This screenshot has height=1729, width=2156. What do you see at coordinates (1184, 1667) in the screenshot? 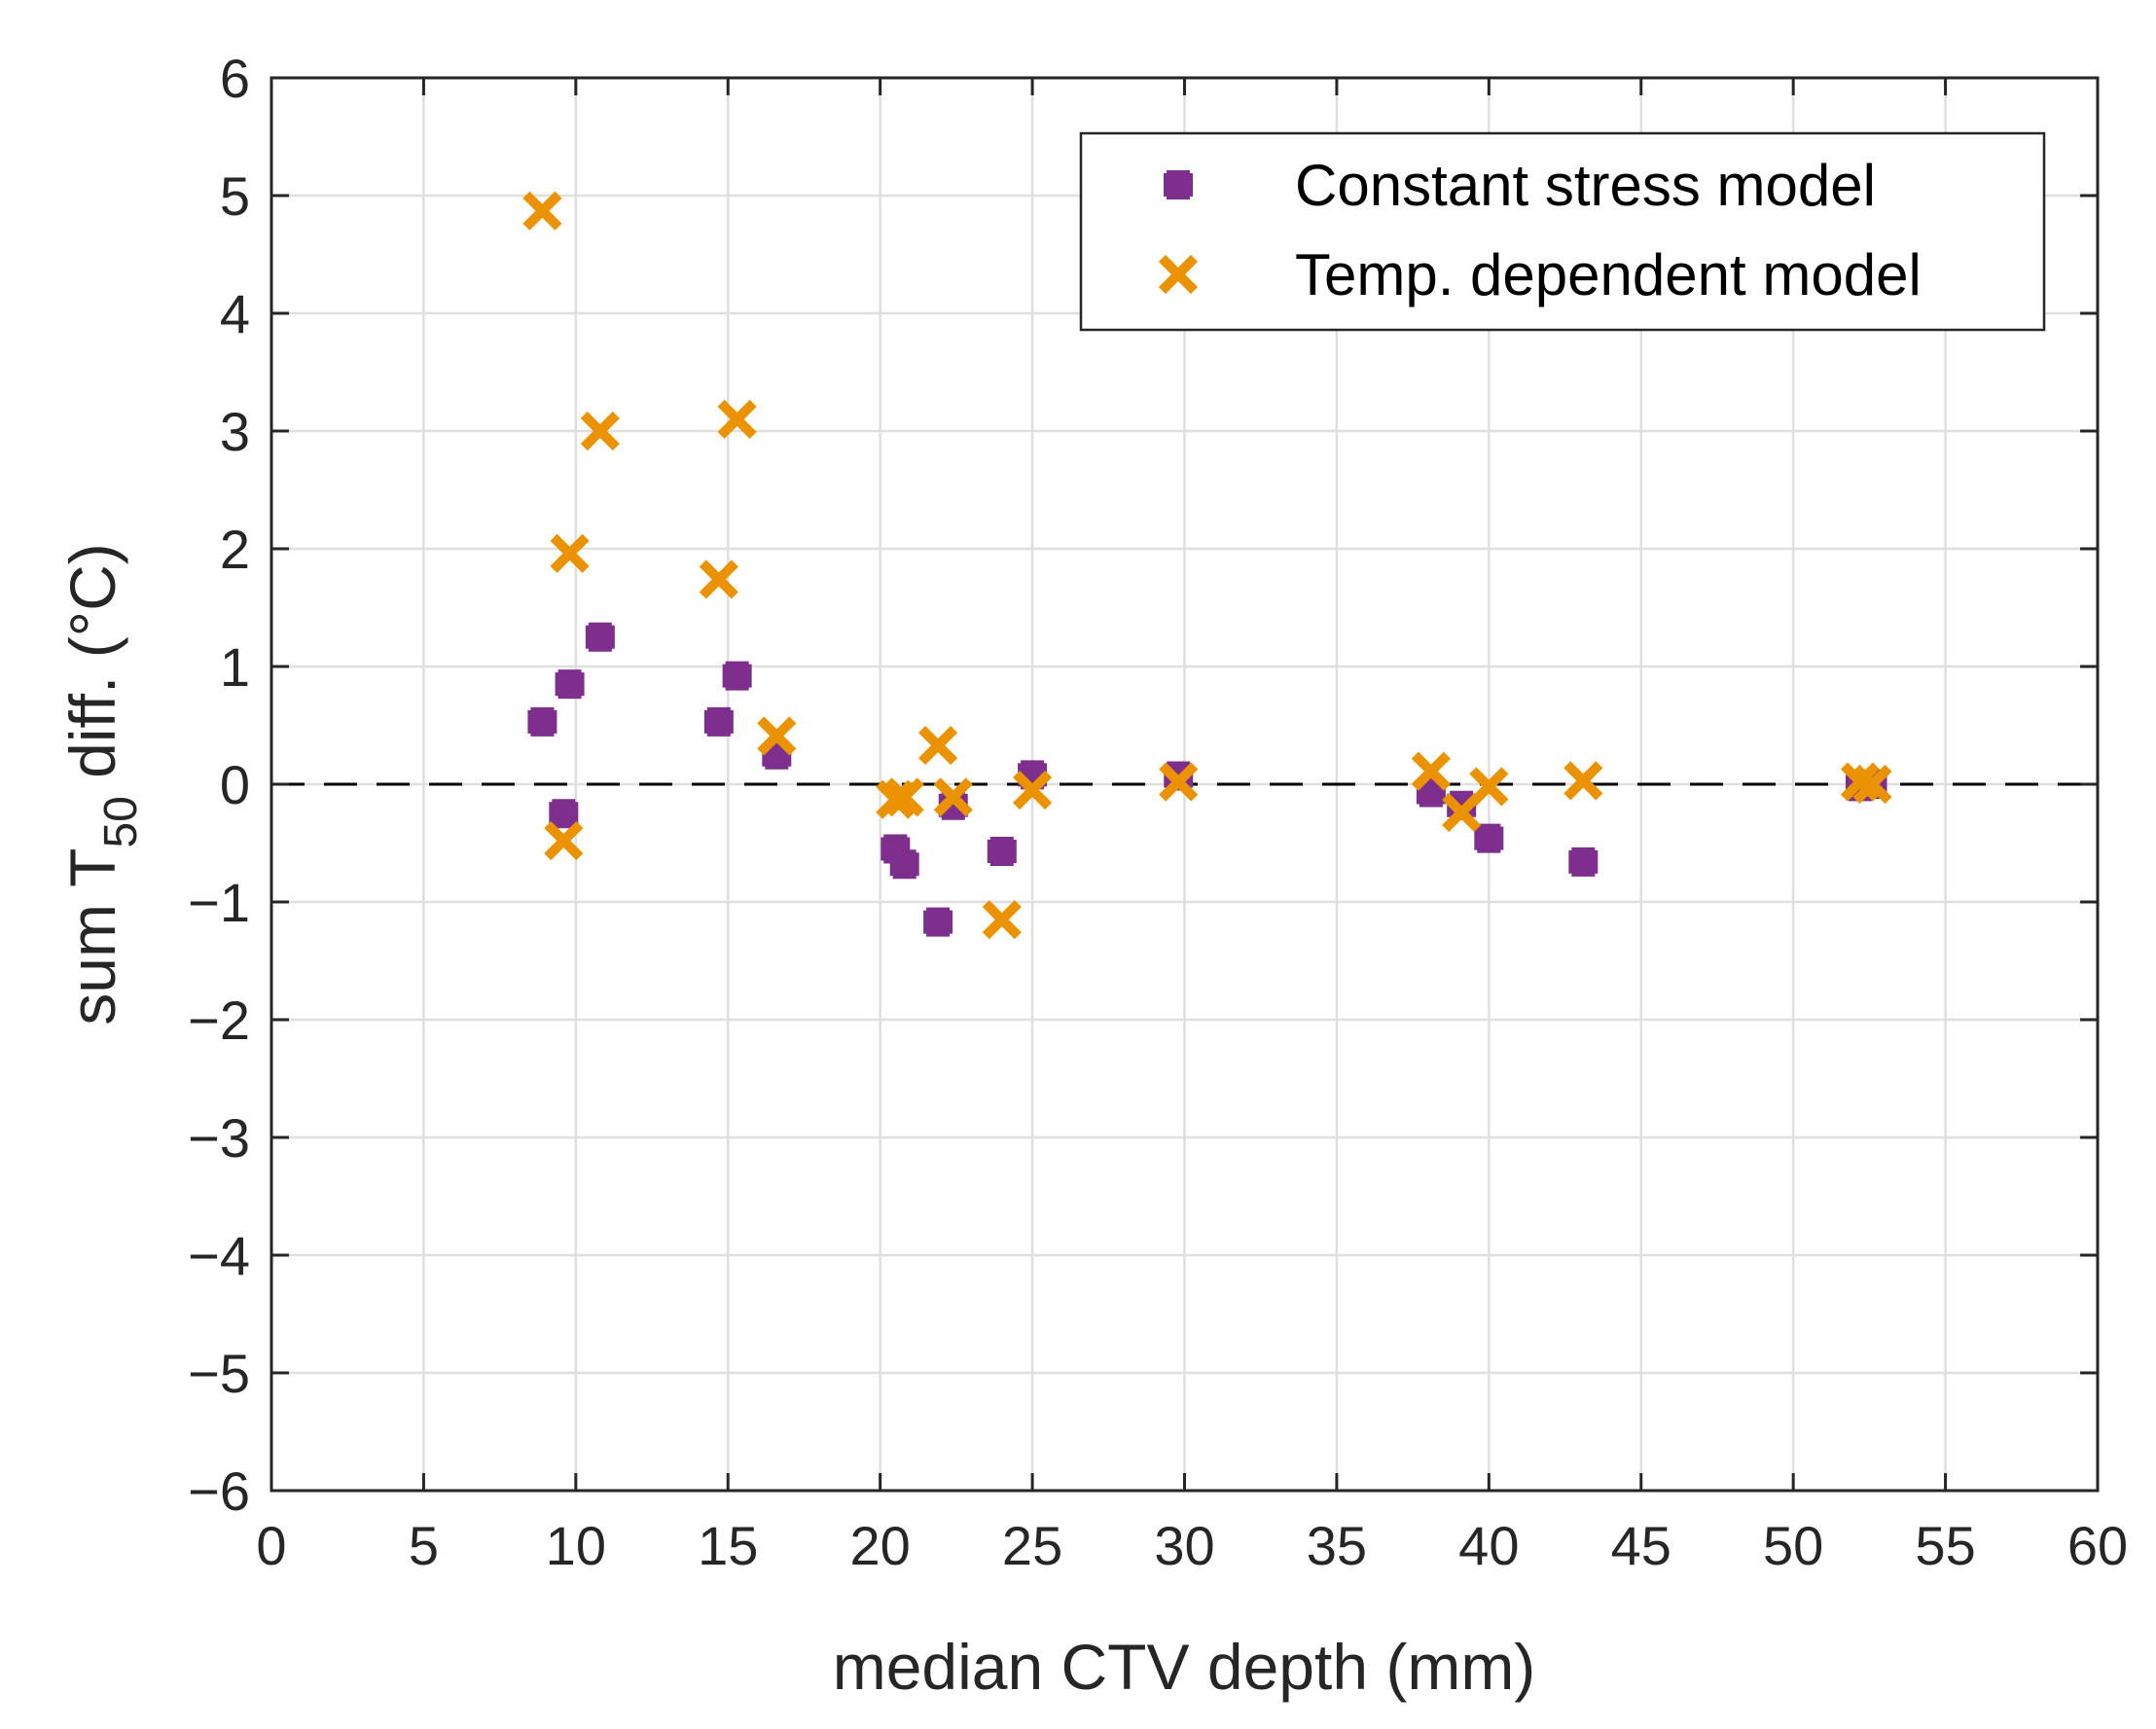
I see `x-axis-title: median CTV depth (mm)` at bounding box center [1184, 1667].